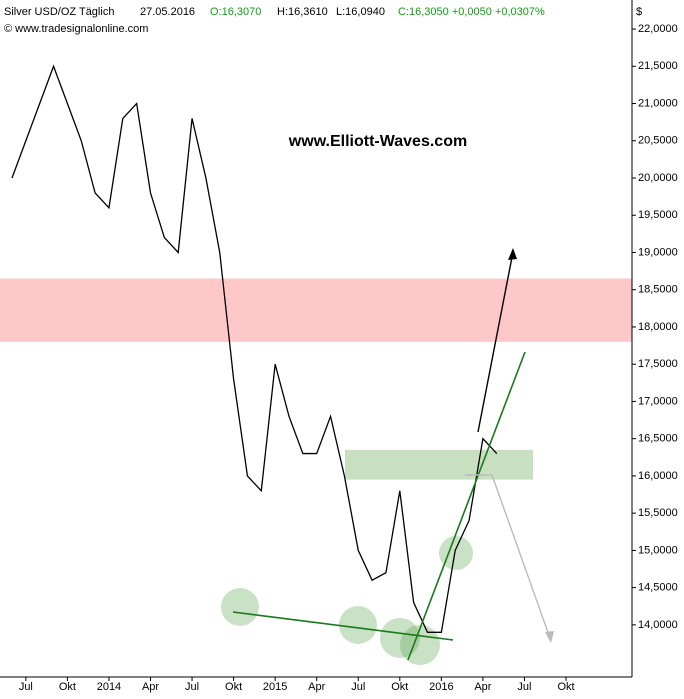 The width and height of the screenshot is (684, 699). I want to click on copyright: © www.tradesignalonline.com, so click(76, 29).